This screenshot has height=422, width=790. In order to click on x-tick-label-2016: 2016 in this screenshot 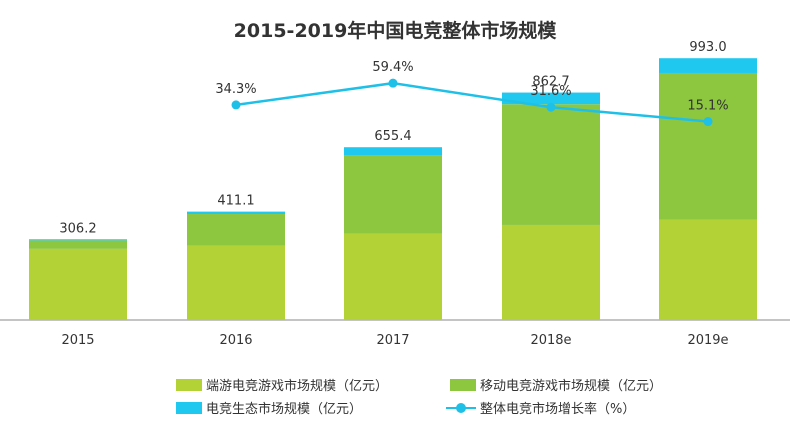, I will do `click(235, 340)`.